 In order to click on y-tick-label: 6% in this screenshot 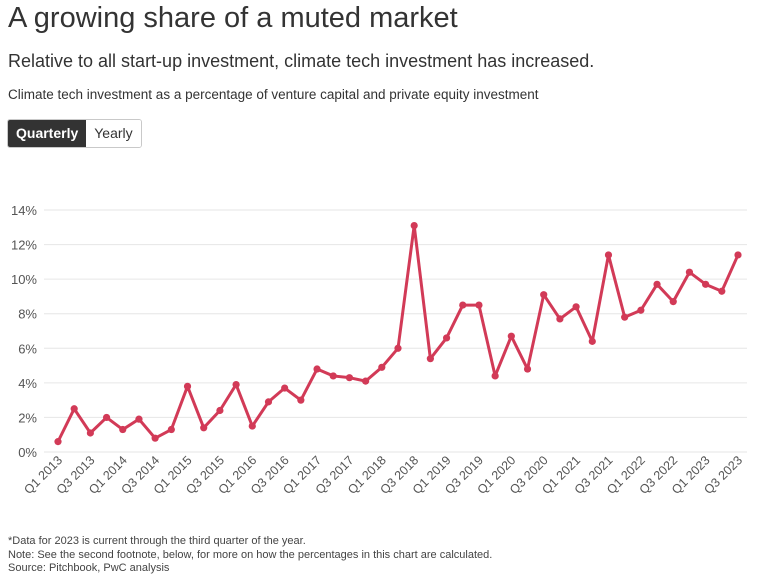, I will do `click(27, 348)`.